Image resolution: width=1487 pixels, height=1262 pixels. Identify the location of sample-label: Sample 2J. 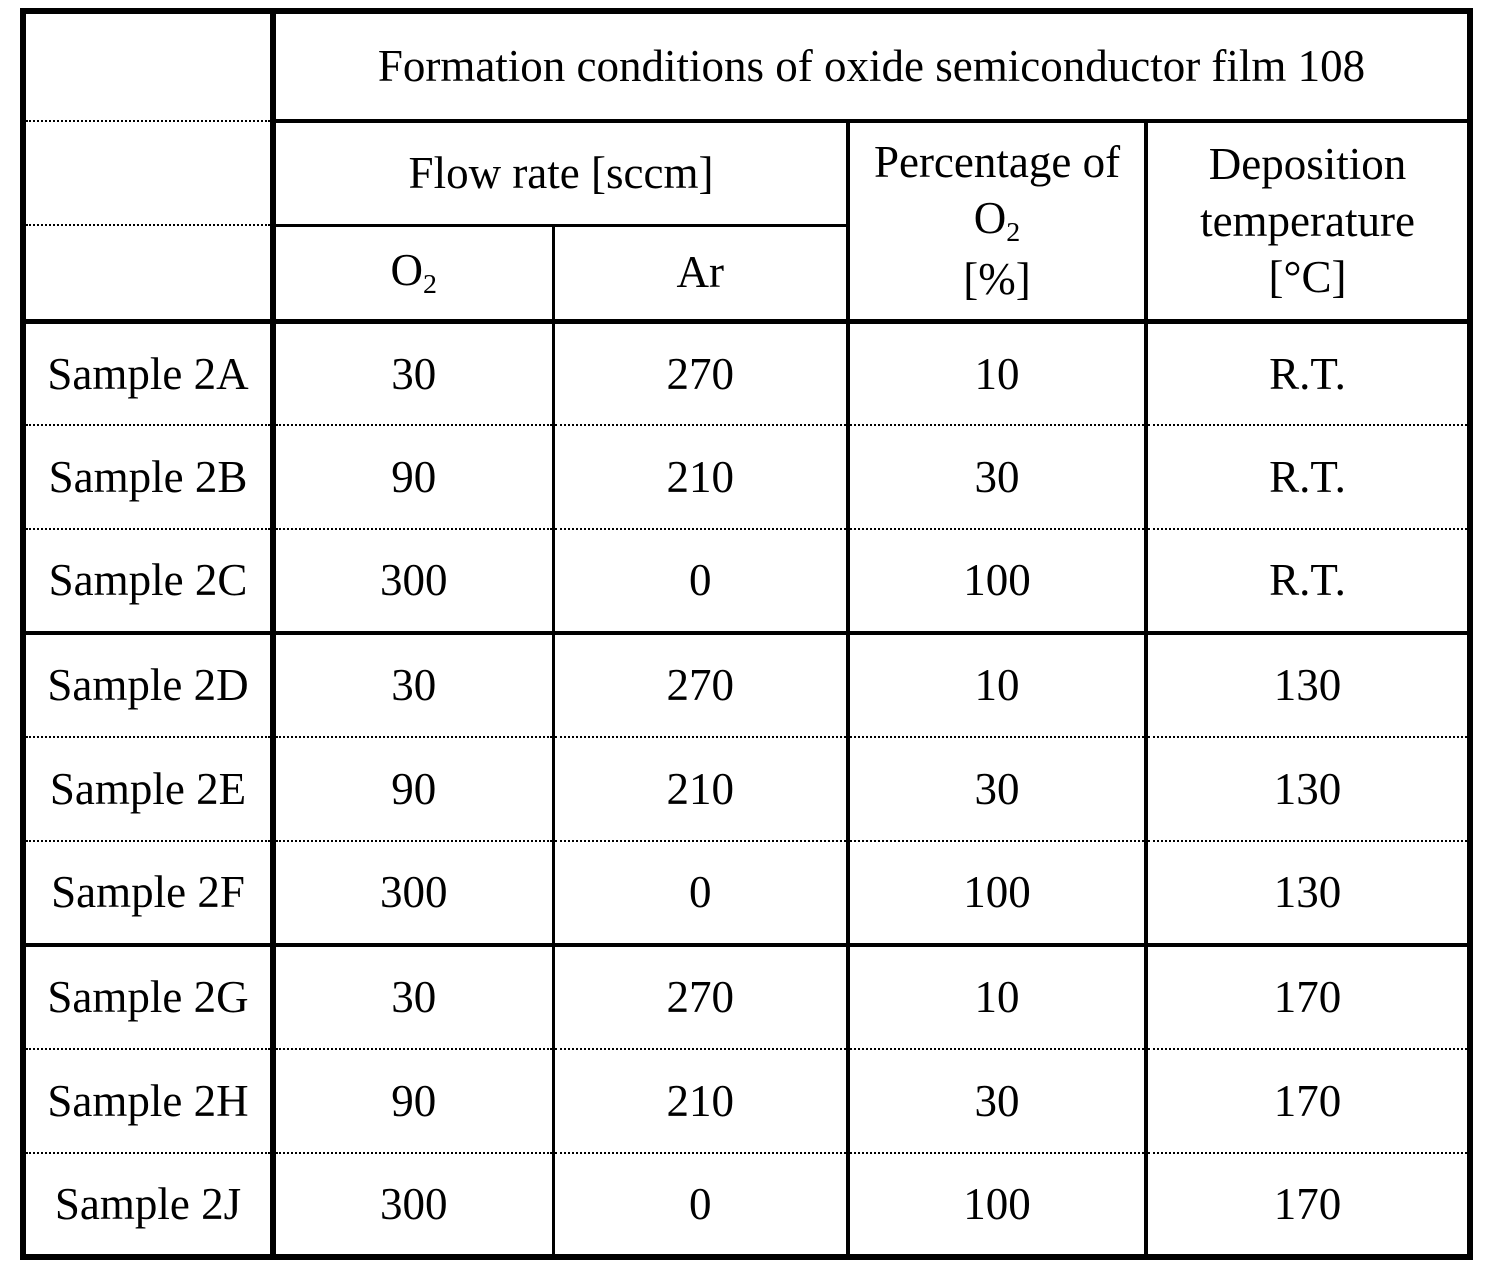
(149, 1205).